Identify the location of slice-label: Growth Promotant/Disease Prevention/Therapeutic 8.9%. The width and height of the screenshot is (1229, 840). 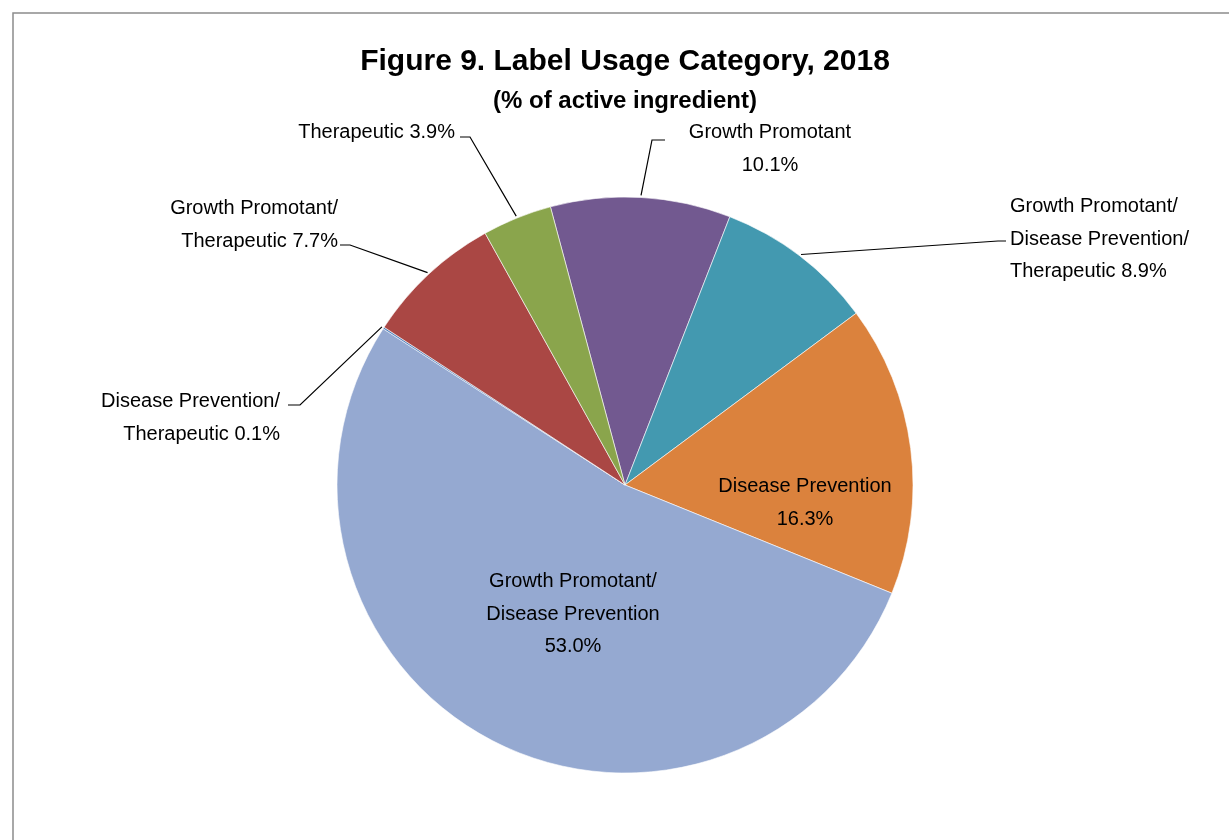
(1100, 237).